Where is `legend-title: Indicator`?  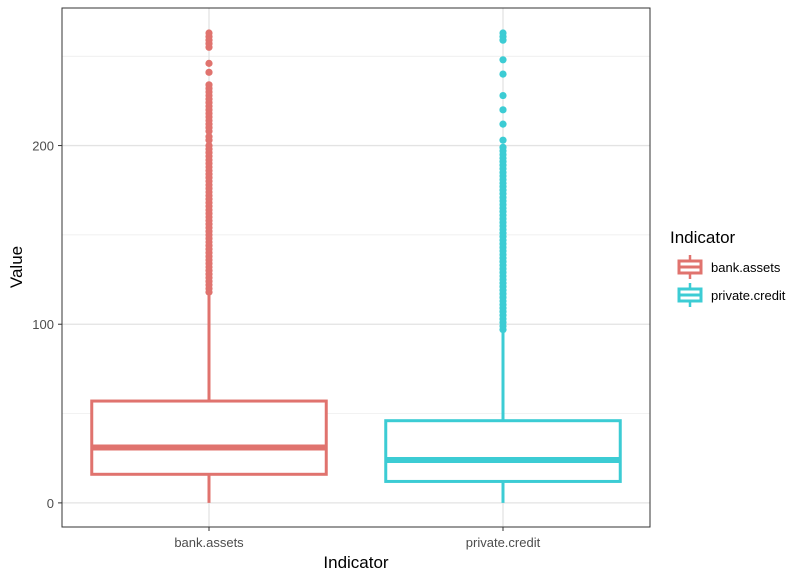
legend-title: Indicator is located at coordinates (703, 237).